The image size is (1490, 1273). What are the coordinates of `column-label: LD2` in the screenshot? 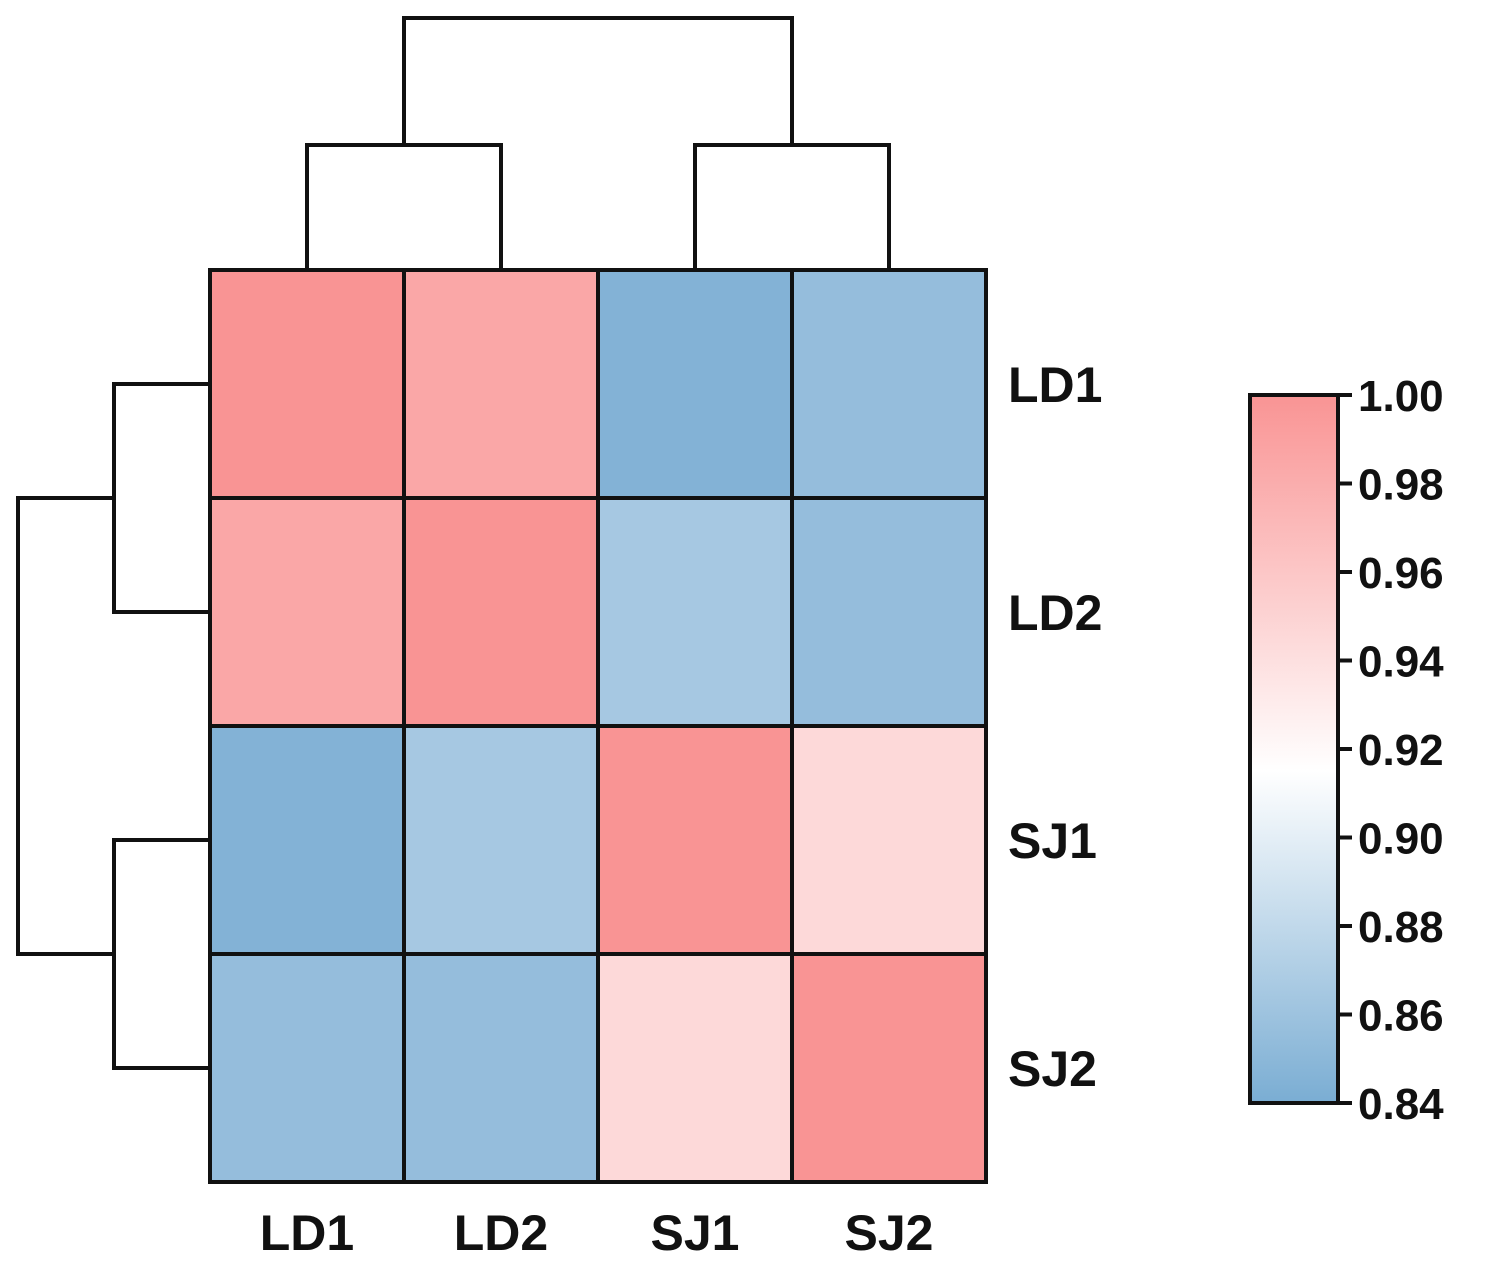 It's located at (501, 1233).